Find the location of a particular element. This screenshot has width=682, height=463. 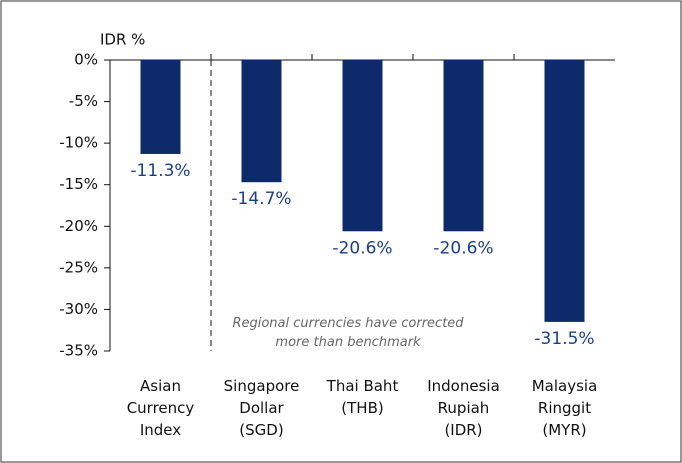

y-axis-label: IDR % is located at coordinates (122, 40).